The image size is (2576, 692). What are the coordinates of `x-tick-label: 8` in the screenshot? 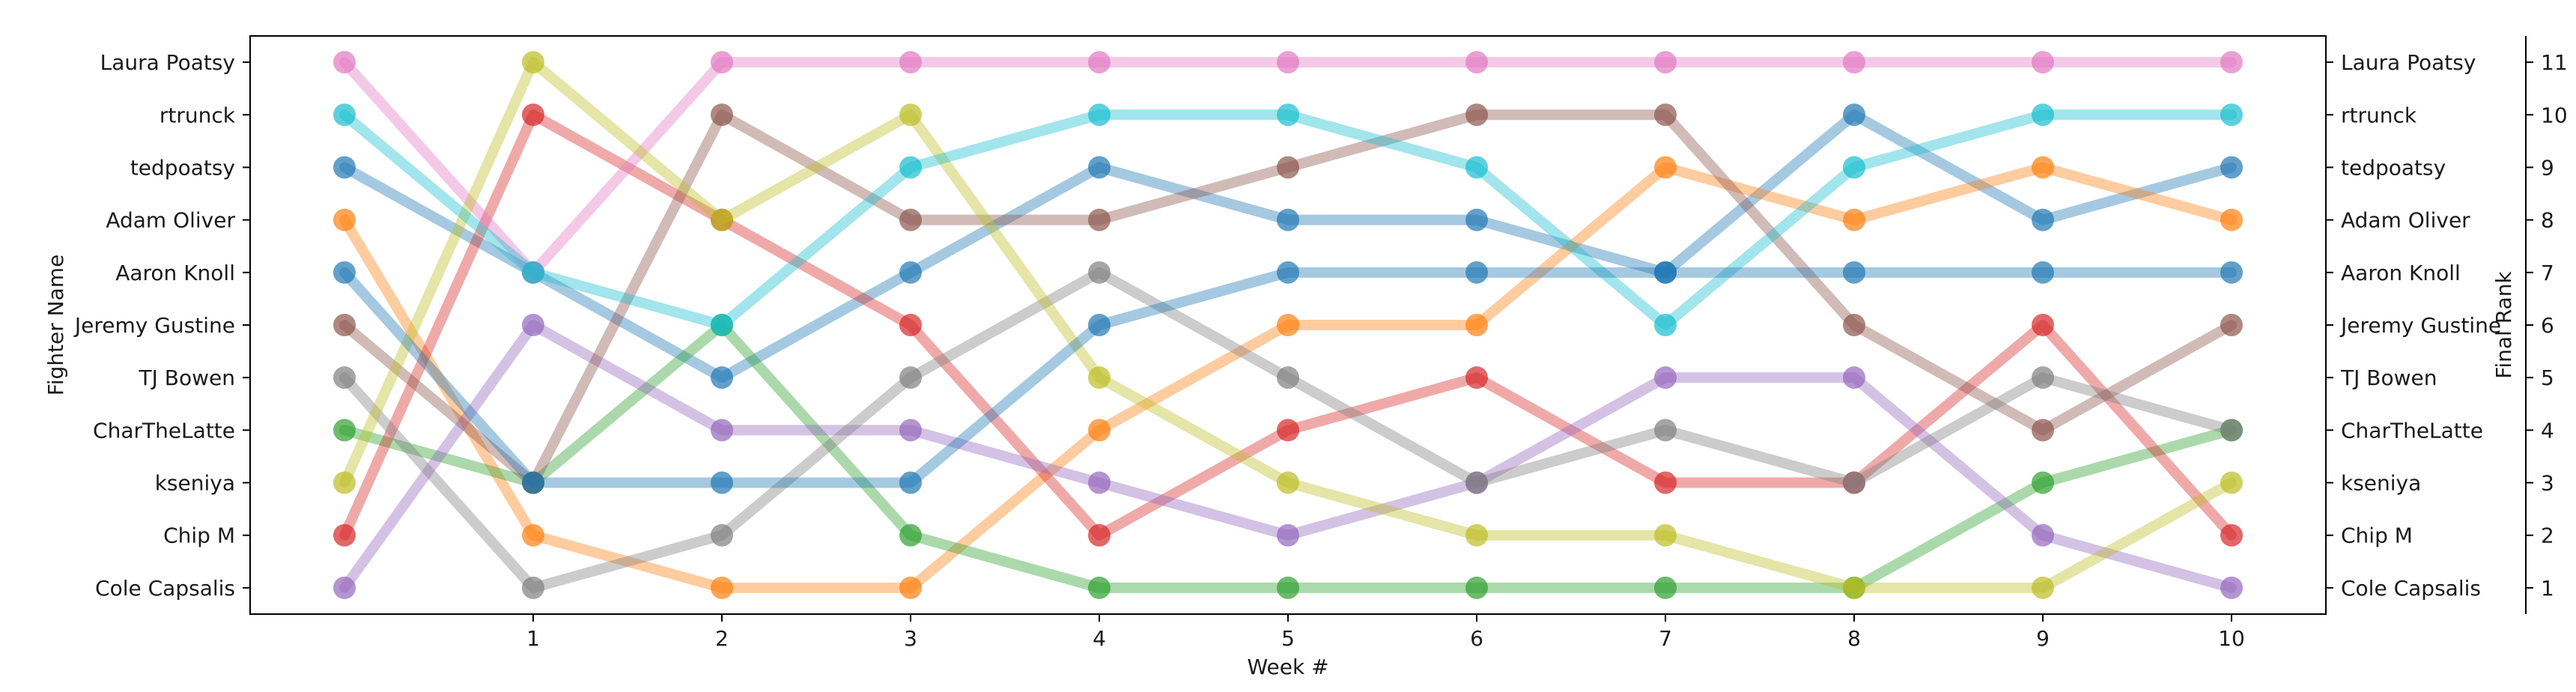 It's located at (1854, 638).